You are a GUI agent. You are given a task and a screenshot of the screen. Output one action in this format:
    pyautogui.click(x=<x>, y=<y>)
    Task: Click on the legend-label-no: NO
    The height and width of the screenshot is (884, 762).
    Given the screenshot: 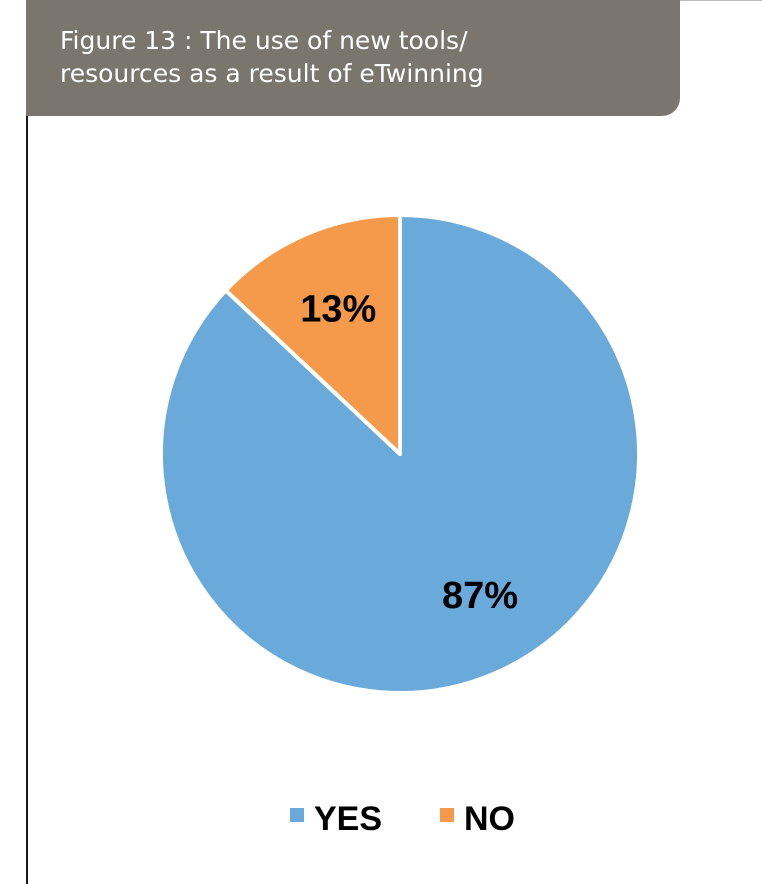 What is the action you would take?
    pyautogui.click(x=489, y=819)
    